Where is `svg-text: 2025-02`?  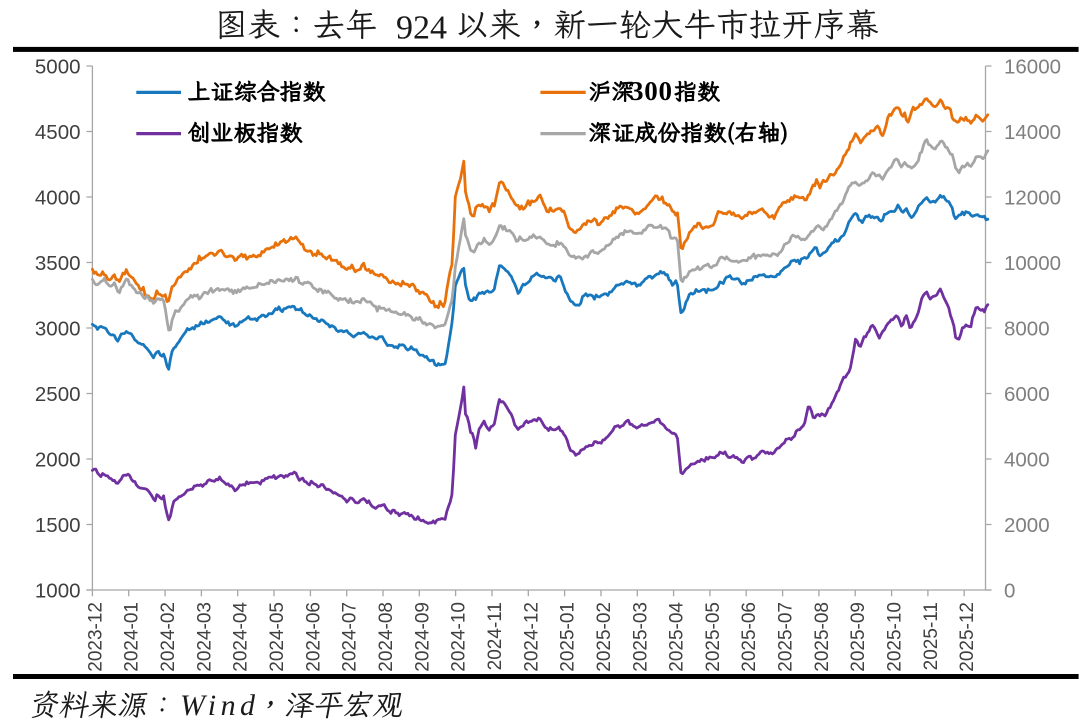
svg-text: 2025-02 is located at coordinates (604, 637).